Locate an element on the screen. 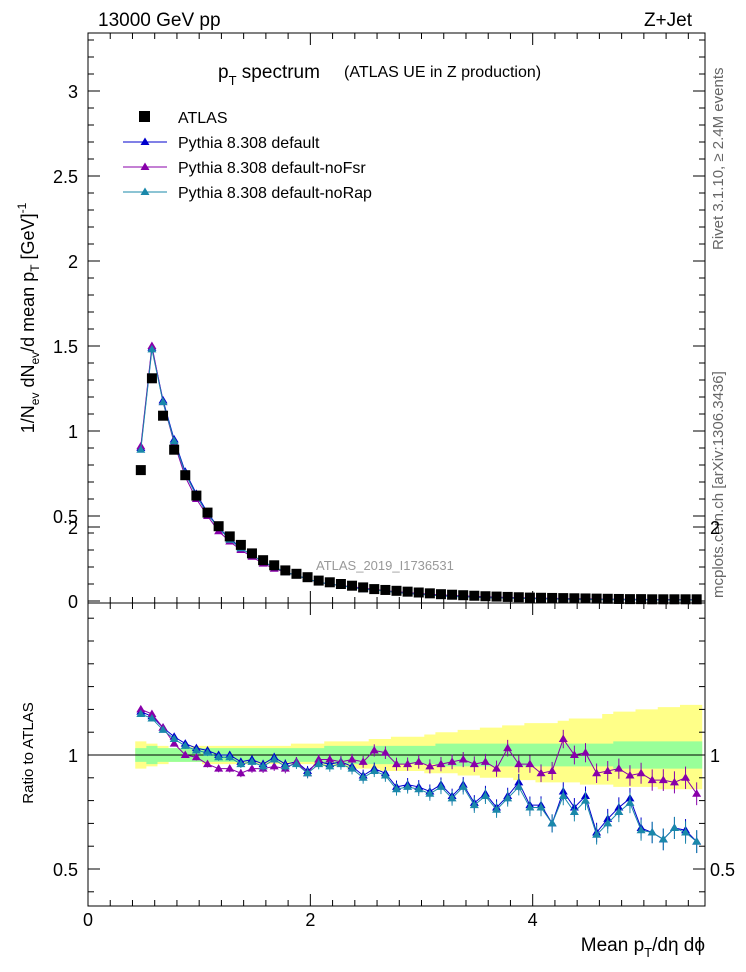 The image size is (746, 972). ratio-uncertainty-bands is located at coordinates (419, 747).